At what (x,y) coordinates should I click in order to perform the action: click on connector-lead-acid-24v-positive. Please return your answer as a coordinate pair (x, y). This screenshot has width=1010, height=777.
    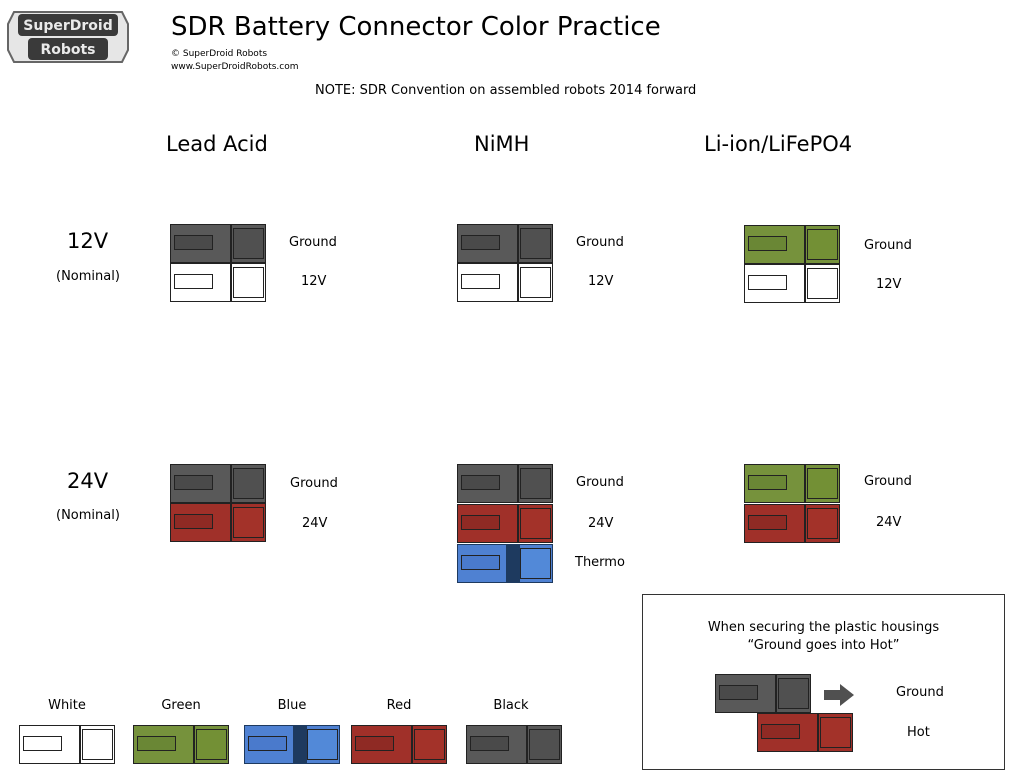
    Looking at the image, I should click on (218, 522).